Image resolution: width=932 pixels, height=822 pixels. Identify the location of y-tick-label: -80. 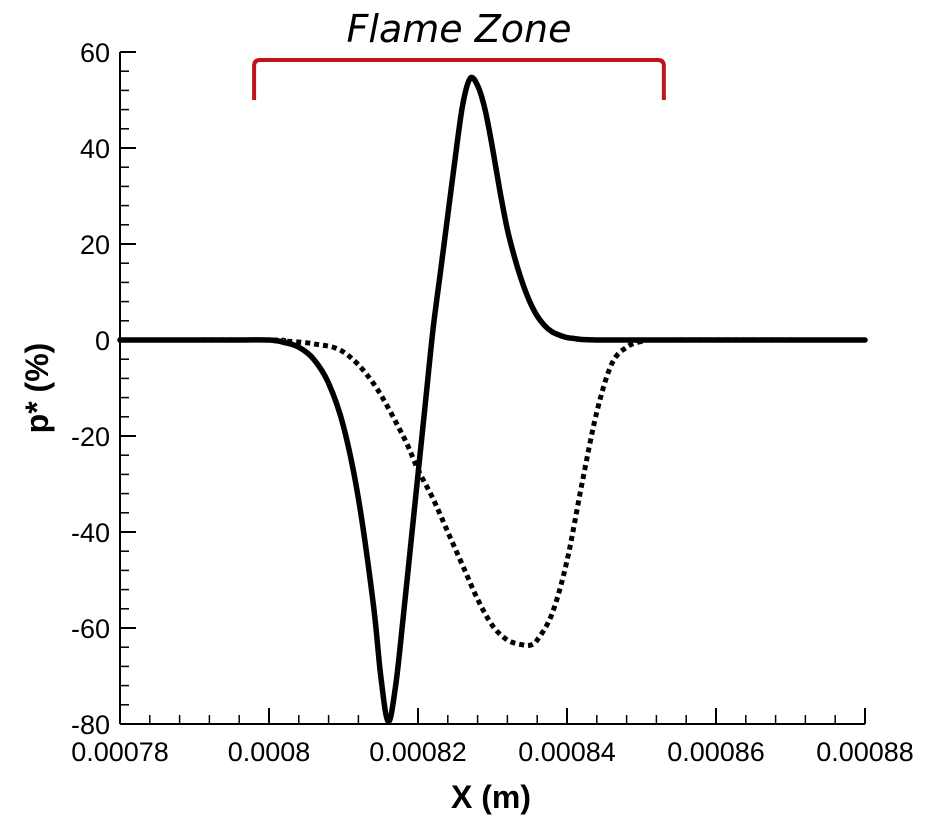
(90, 725).